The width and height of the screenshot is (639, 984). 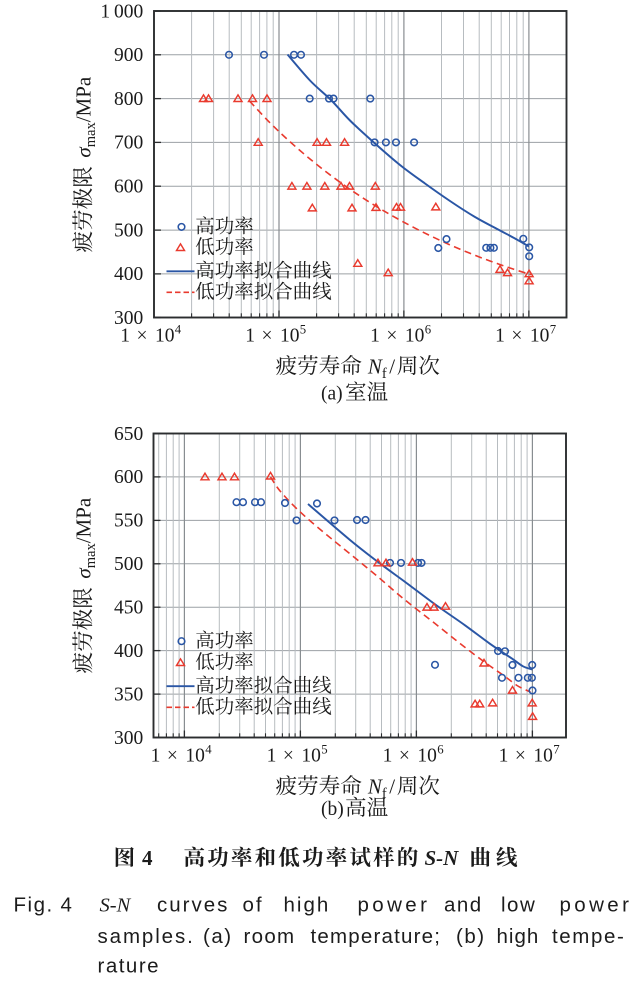 What do you see at coordinates (518, 905) in the screenshot?
I see `svg-text: low` at bounding box center [518, 905].